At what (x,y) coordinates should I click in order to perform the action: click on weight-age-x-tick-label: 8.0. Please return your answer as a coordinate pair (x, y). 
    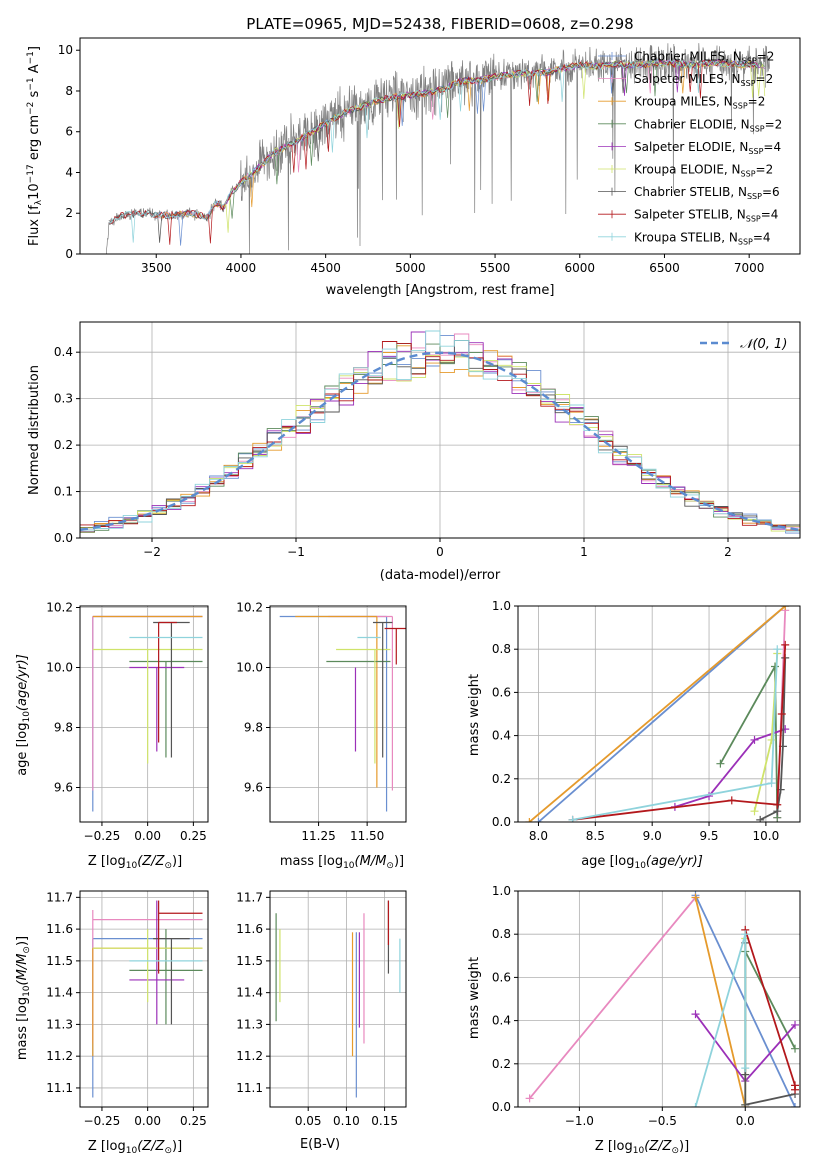
    Looking at the image, I should click on (538, 836).